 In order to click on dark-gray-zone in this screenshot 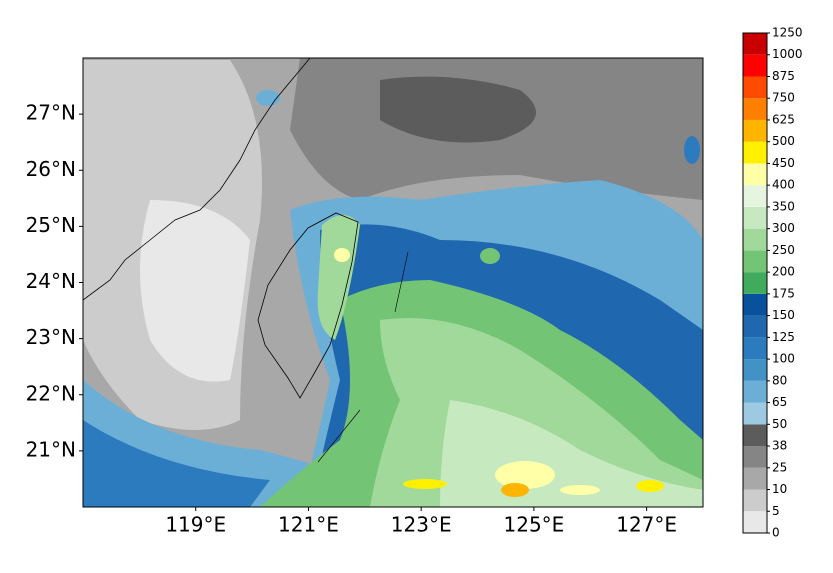, I will do `click(458, 109)`.